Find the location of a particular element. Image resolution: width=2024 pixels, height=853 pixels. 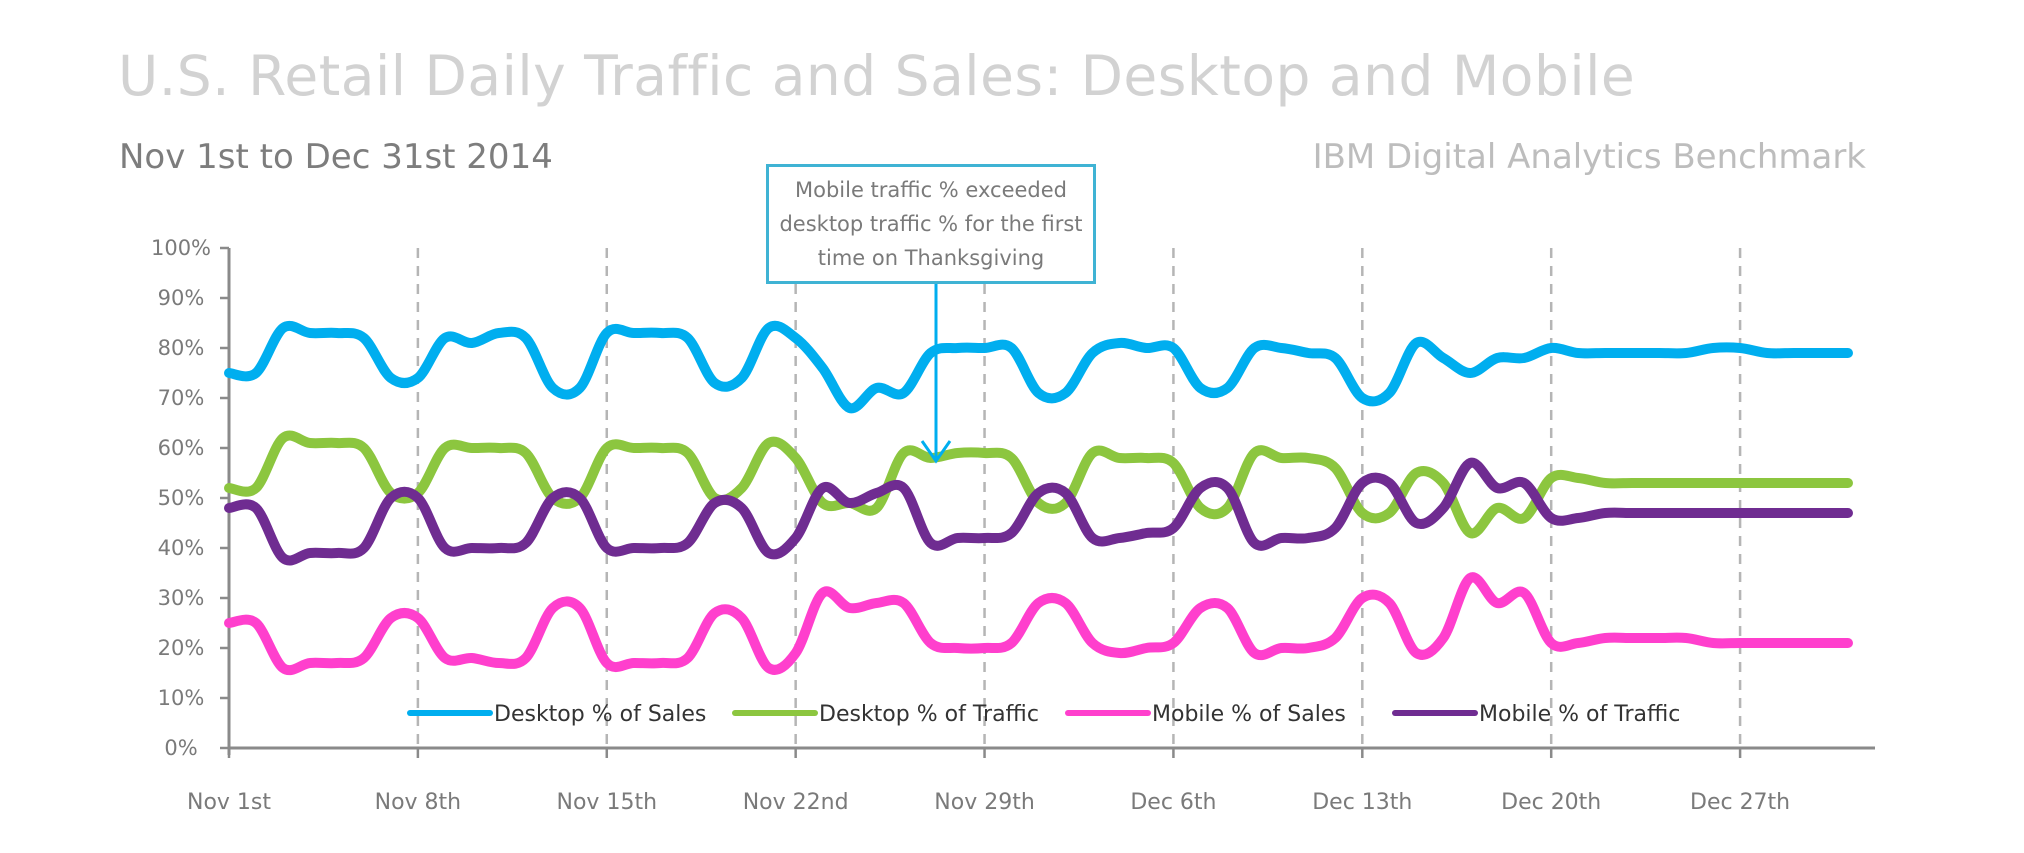

y-tick-label: 10% is located at coordinates (181, 698).